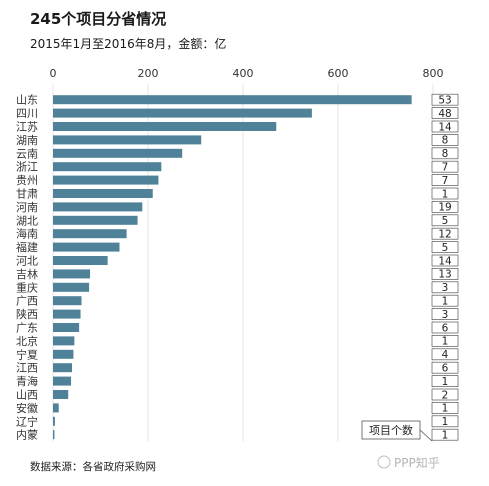  I want to click on x-tick-label: 400, so click(243, 73).